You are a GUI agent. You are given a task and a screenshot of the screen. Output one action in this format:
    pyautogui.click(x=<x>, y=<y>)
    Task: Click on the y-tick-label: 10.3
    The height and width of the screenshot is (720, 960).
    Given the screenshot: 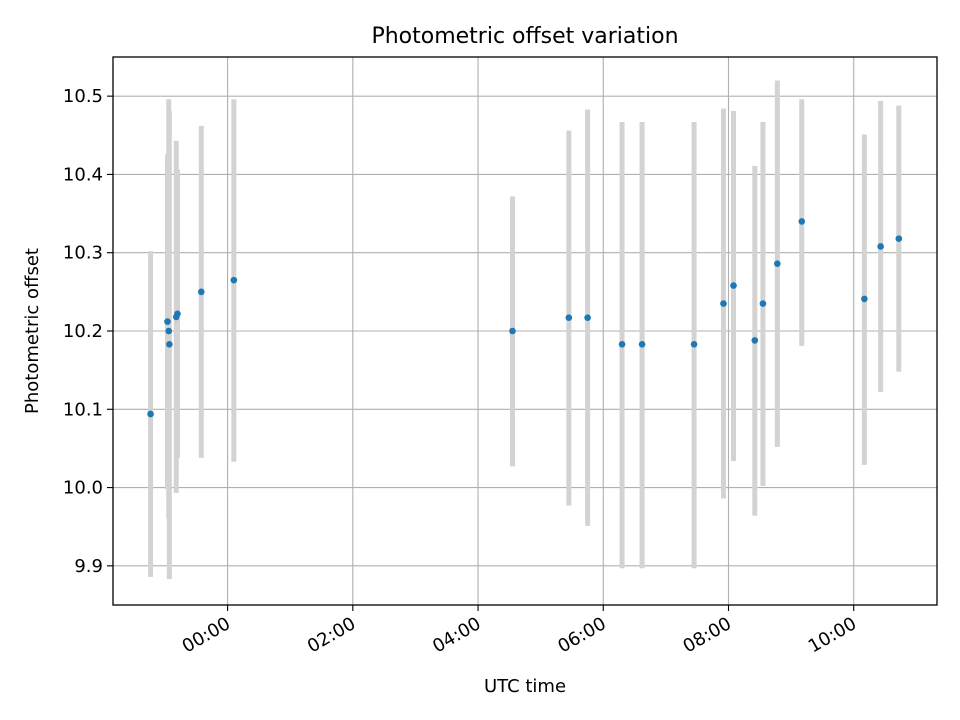 What is the action you would take?
    pyautogui.click(x=83, y=253)
    